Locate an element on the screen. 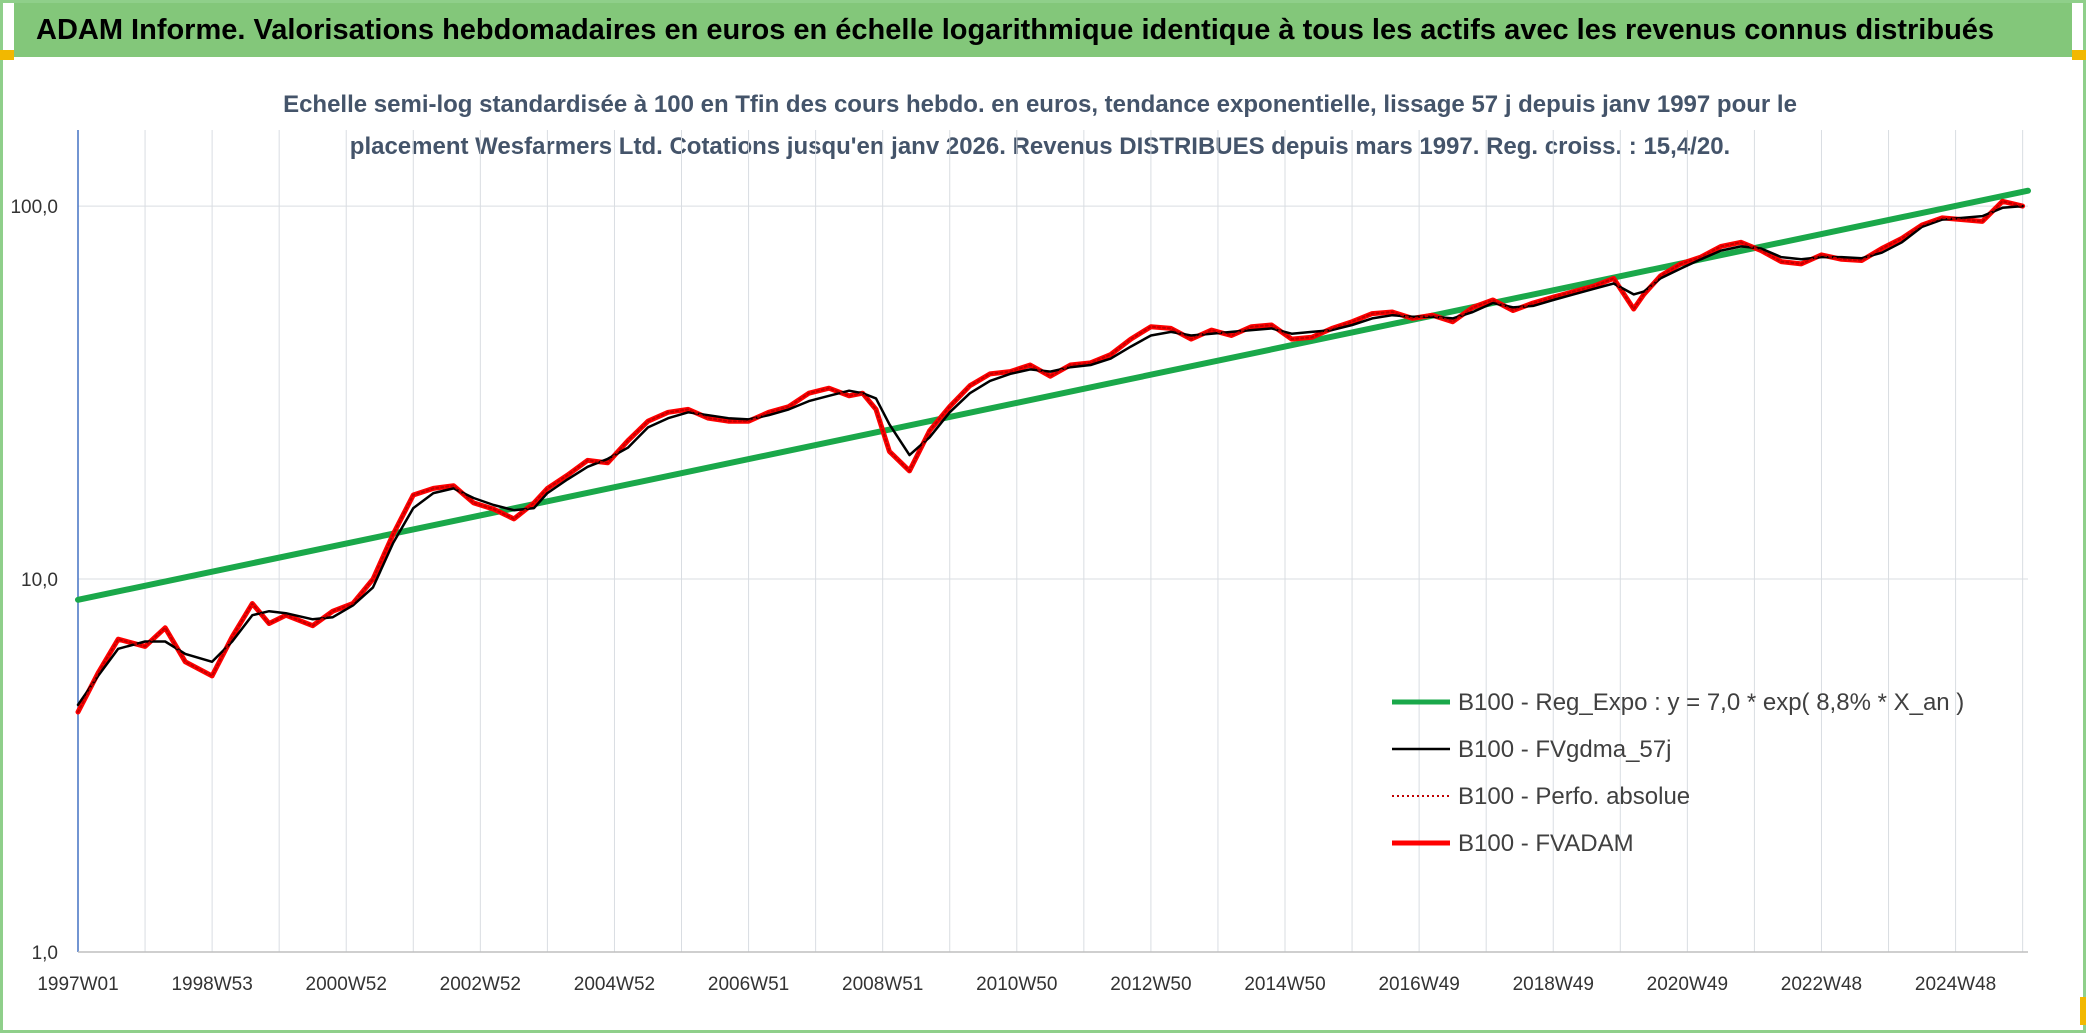 The width and height of the screenshot is (2086, 1033). x-tick-label: 2020W49 is located at coordinates (1687, 984).